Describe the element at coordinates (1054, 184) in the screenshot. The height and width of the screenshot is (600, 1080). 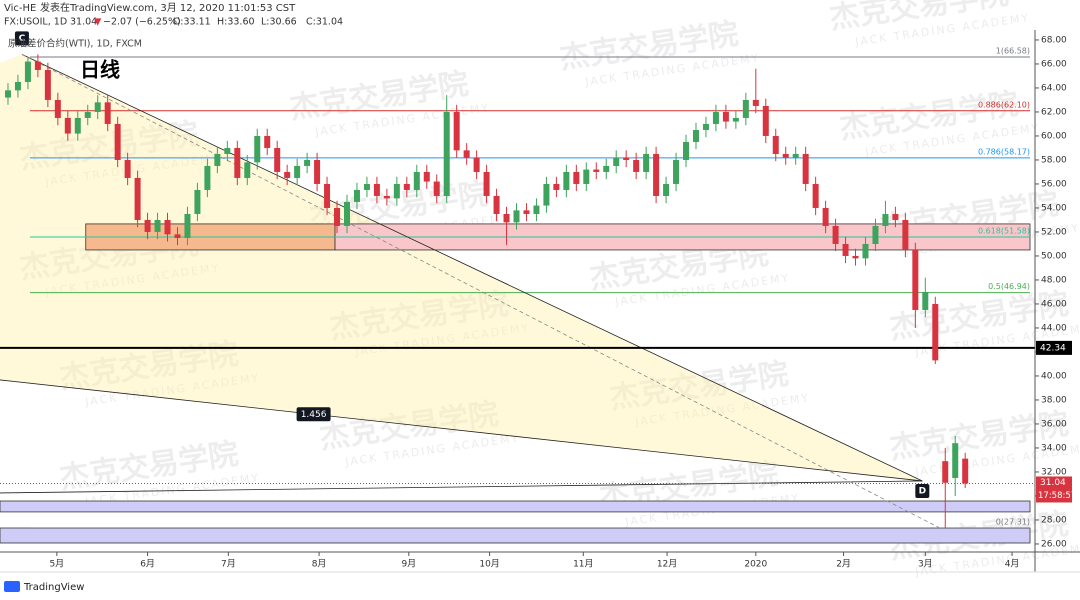
I see `y-tick-label: 56.00` at that location.